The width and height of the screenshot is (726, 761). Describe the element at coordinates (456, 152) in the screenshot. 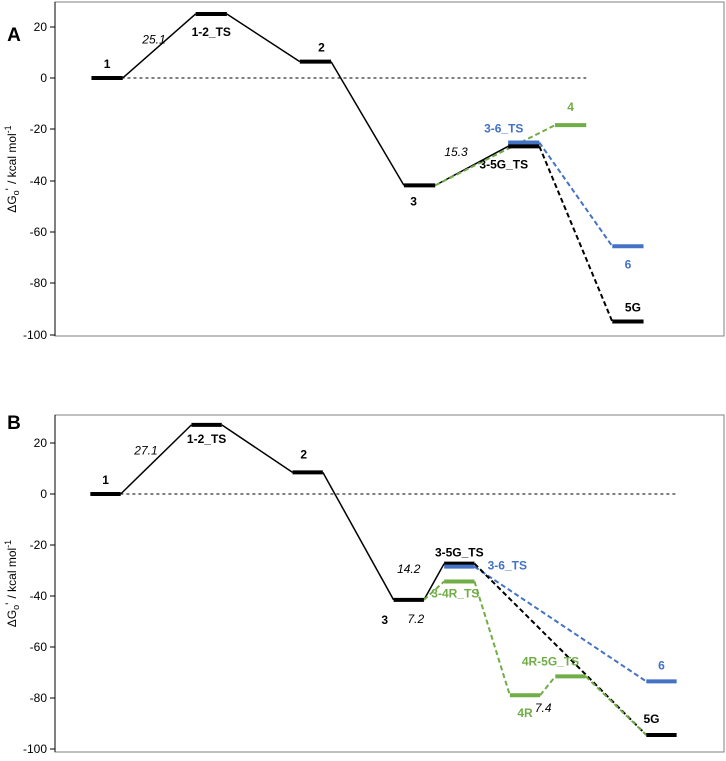

I see `barrier-annotation: 15.3` at that location.